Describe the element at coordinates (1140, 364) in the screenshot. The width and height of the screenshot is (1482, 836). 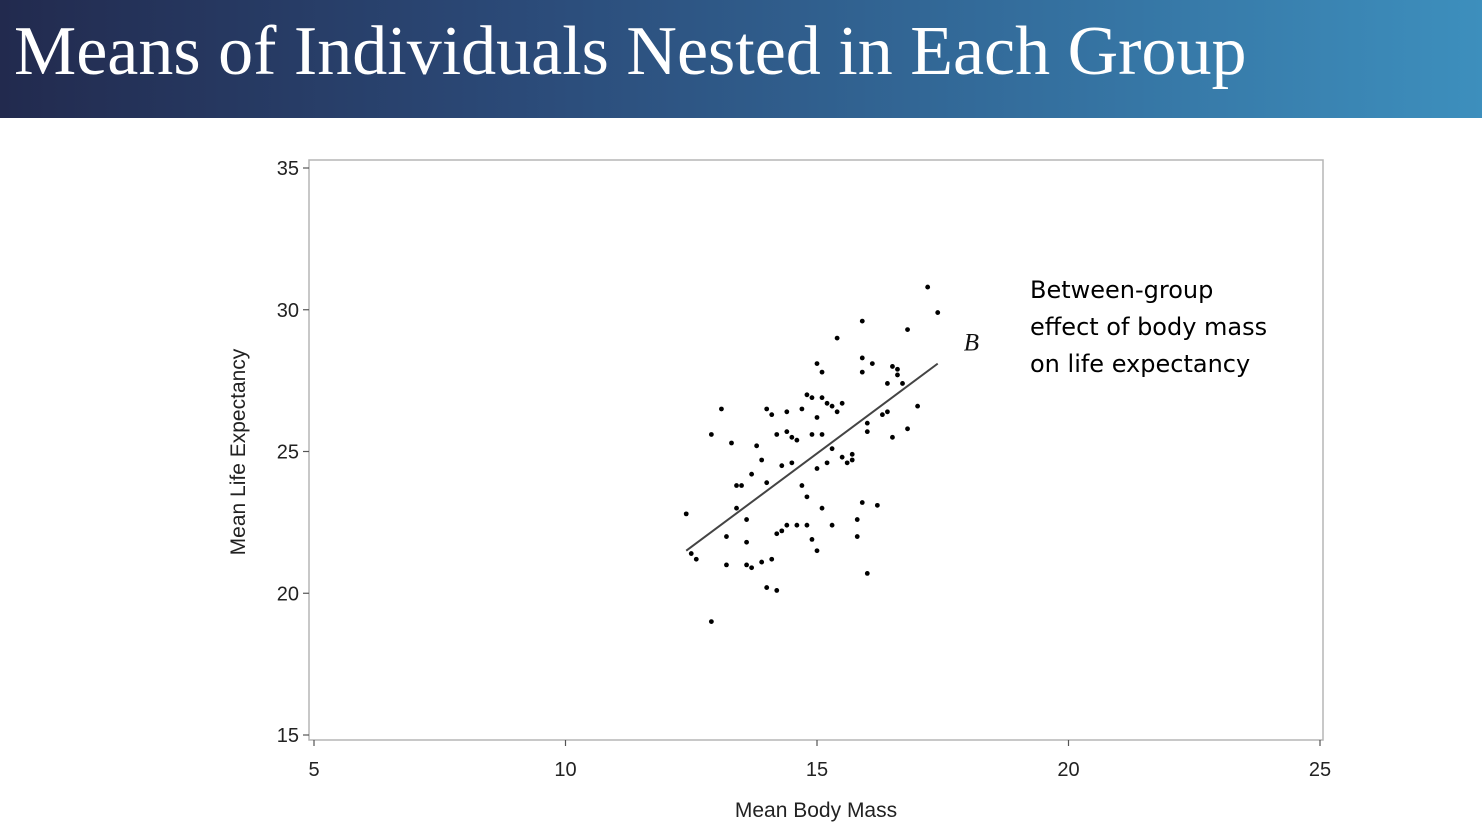
I see `annotation-line: on life expectancy` at that location.